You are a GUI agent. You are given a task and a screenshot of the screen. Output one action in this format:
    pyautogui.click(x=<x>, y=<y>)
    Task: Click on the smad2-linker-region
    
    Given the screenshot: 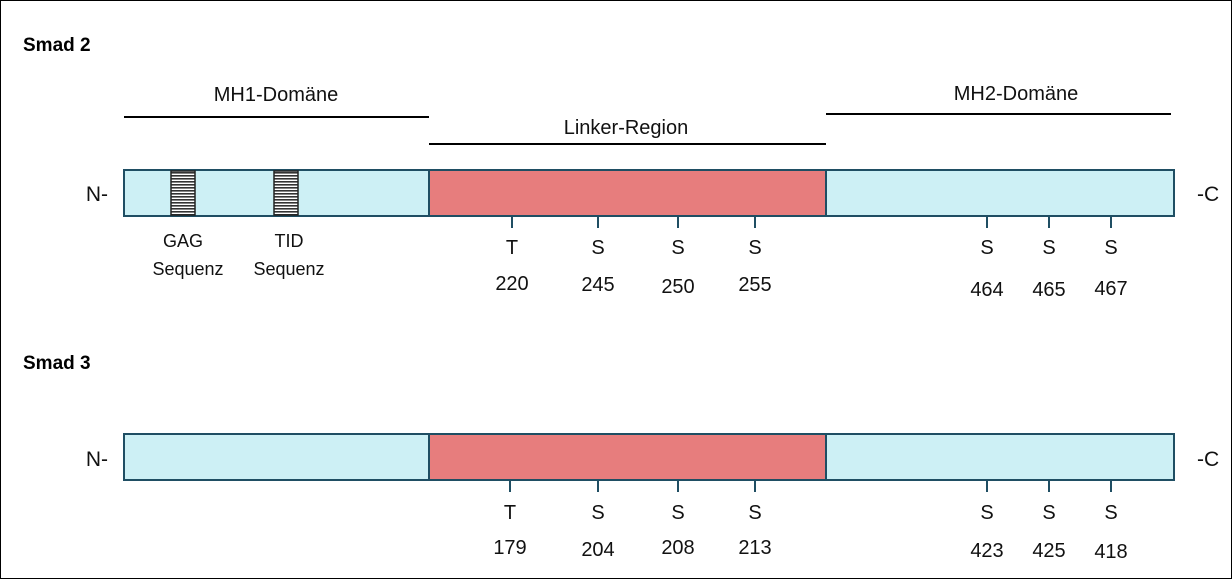 What is the action you would take?
    pyautogui.click(x=627, y=193)
    